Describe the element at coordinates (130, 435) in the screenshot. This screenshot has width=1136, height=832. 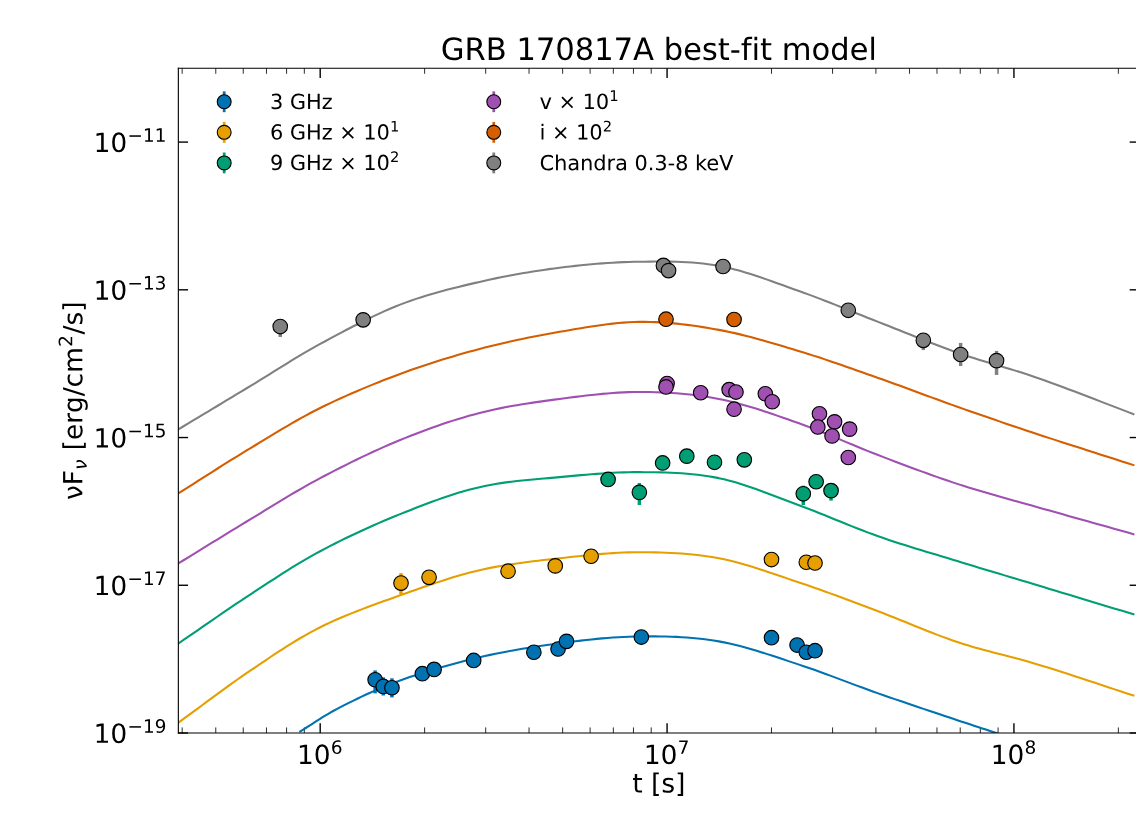
I see `y-tick-label: 10$^{−15}$` at that location.